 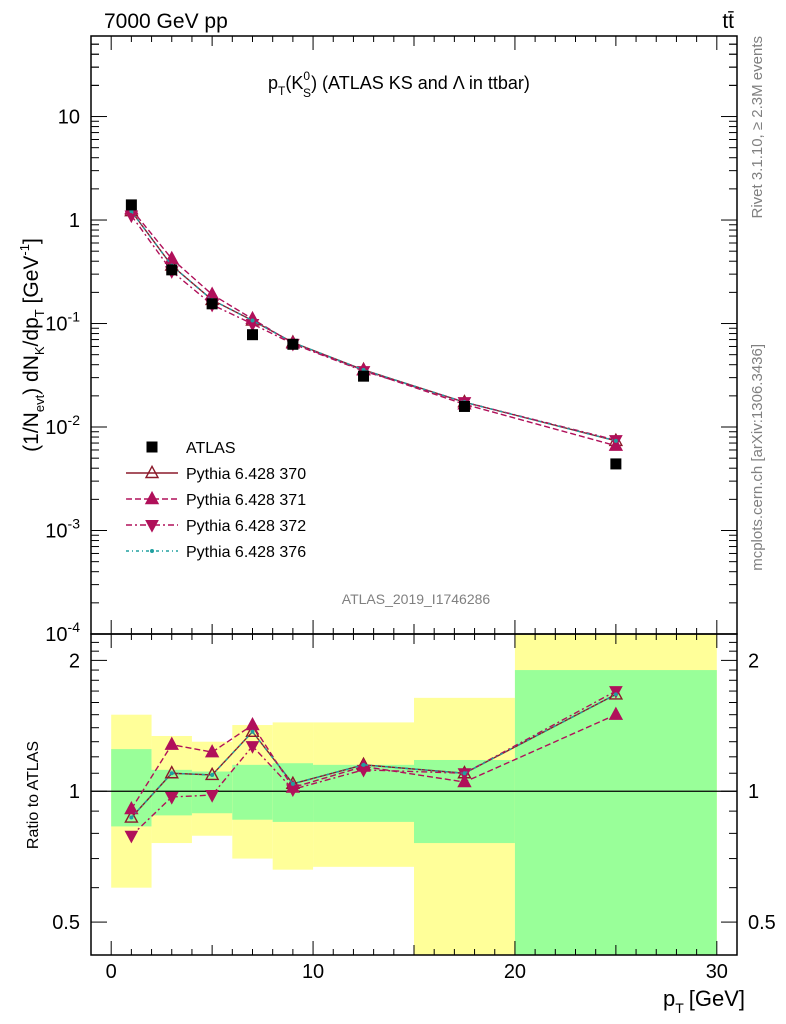 What do you see at coordinates (717, 972) in the screenshot?
I see `x-tick-label: 30` at bounding box center [717, 972].